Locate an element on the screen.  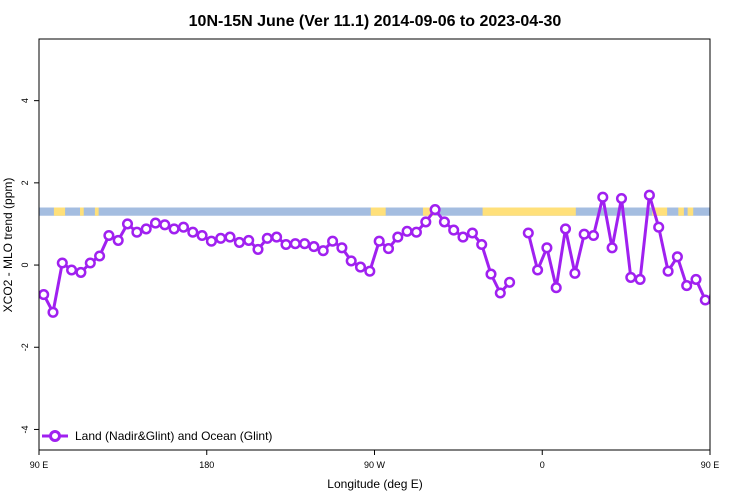
legend-label: Land (Nadir&Glint) and Ocean (Glint) is located at coordinates (173, 436).